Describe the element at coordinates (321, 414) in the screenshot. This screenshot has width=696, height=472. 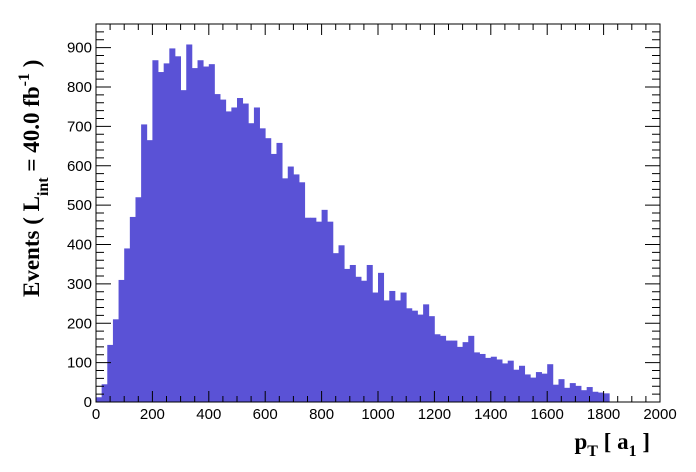
I see `x-tick-label: 800` at that location.